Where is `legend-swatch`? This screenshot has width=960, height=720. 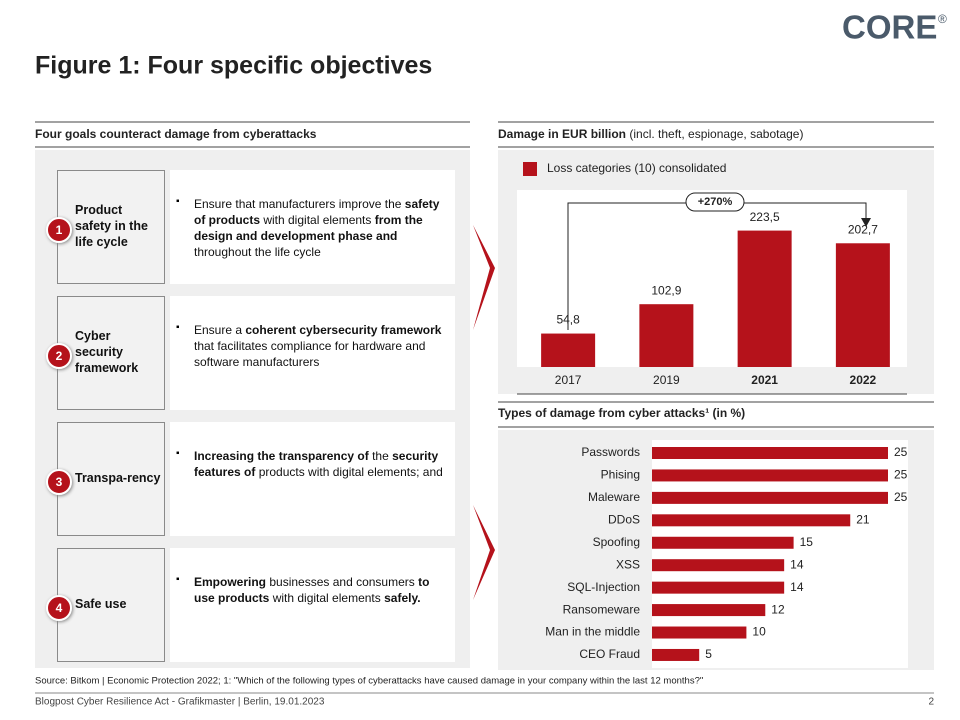 legend-swatch is located at coordinates (530, 169).